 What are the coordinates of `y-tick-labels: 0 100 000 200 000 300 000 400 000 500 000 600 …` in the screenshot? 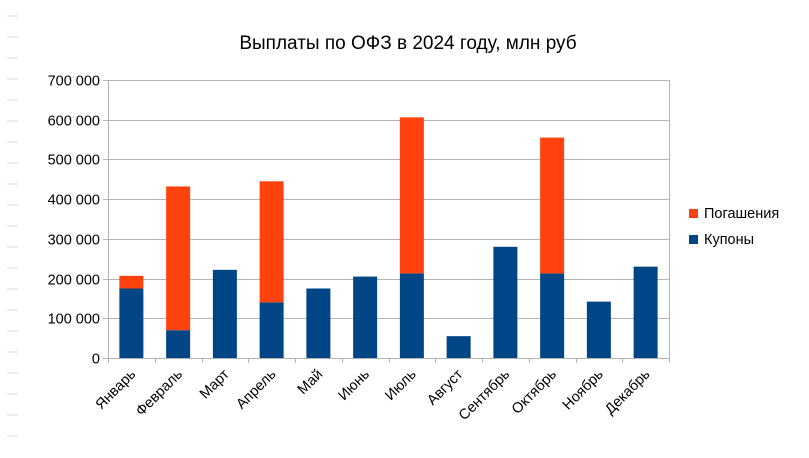 It's located at (74, 221).